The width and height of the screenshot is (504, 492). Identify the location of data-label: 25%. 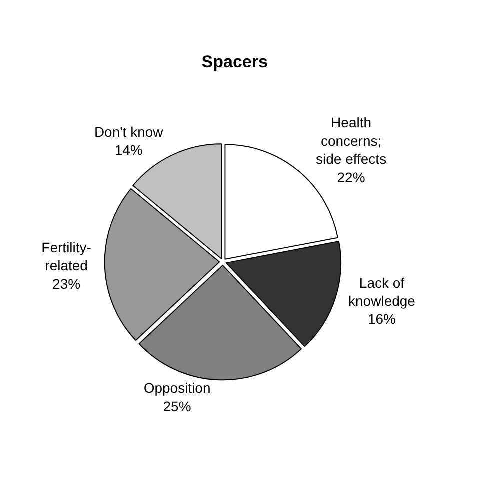
(177, 406).